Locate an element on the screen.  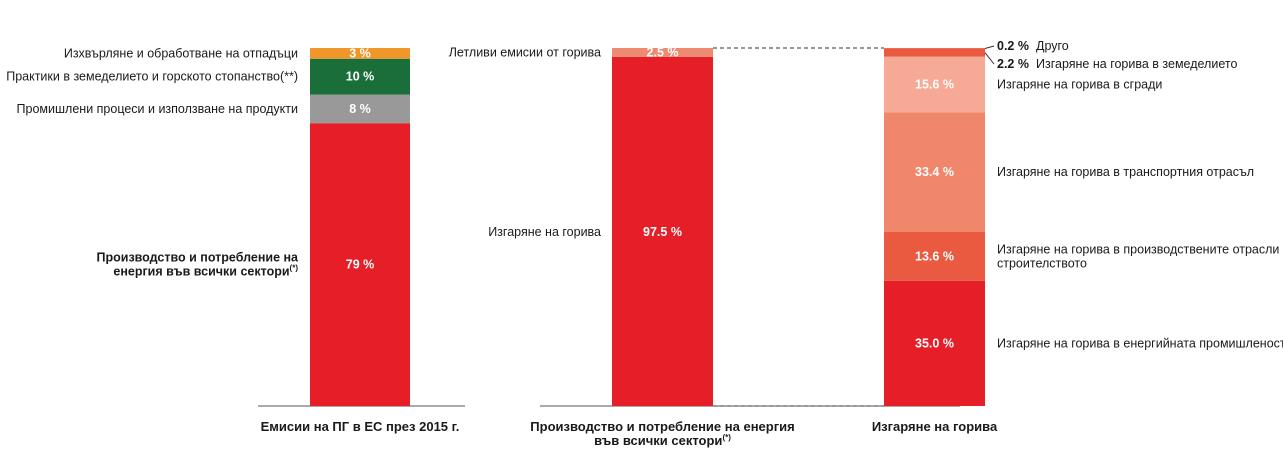
category-label-2-line-2: във всички сектори(*) is located at coordinates (662, 440).